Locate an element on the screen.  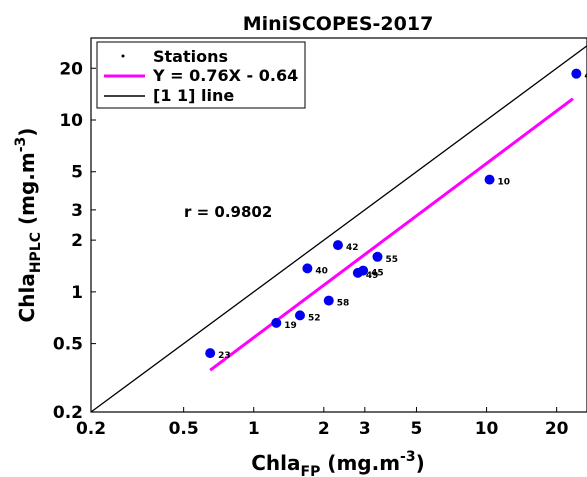
point-label: 52 is located at coordinates (314, 318).